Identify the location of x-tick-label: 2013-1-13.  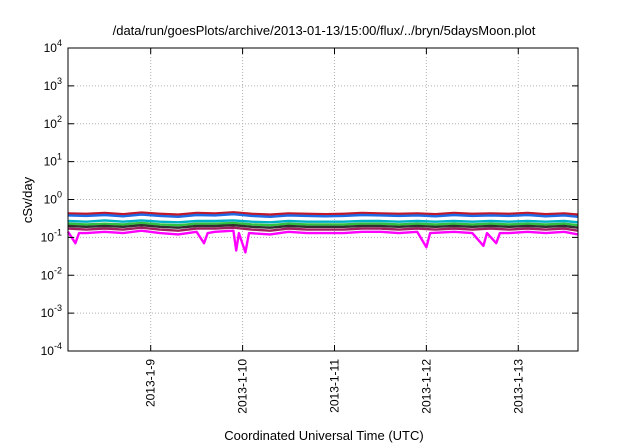
(518, 386).